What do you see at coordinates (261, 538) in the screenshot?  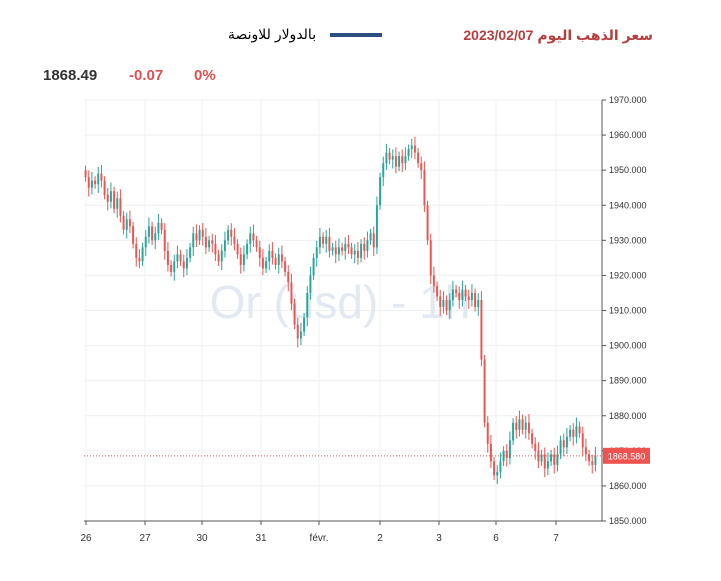 I see `x-tick-label: 31` at bounding box center [261, 538].